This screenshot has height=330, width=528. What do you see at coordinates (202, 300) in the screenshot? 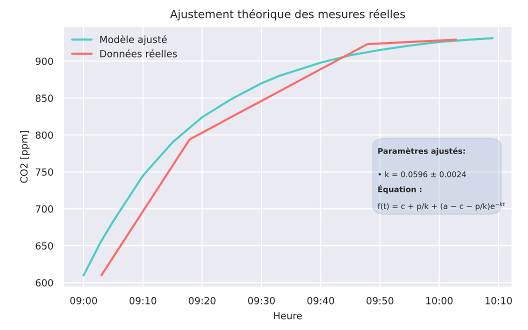
I see `x-tick-label: 09:20` at bounding box center [202, 300].